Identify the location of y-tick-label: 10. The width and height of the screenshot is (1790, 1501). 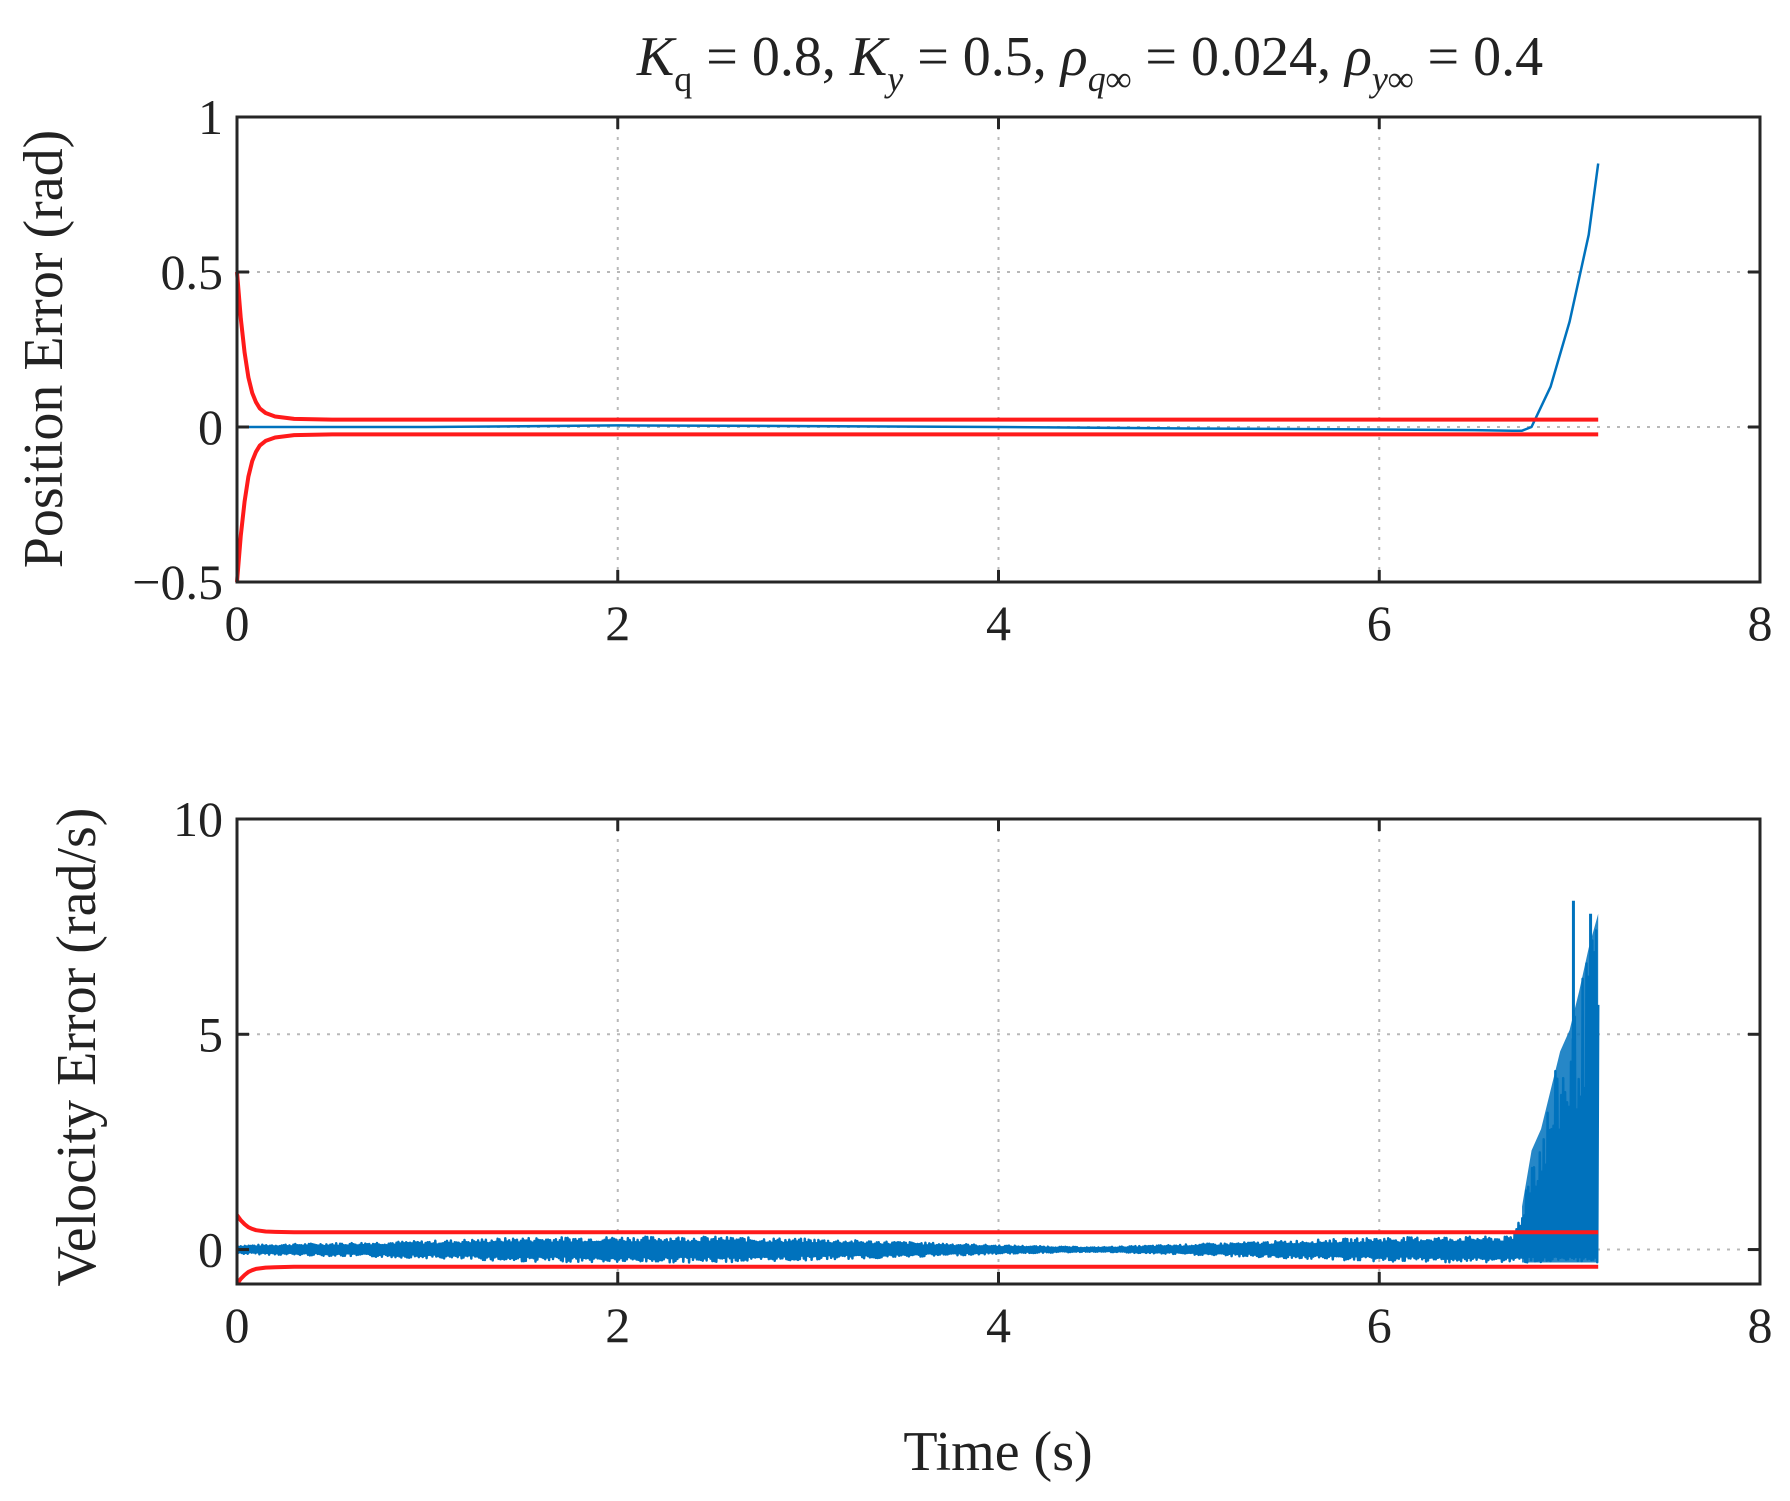
(198, 819).